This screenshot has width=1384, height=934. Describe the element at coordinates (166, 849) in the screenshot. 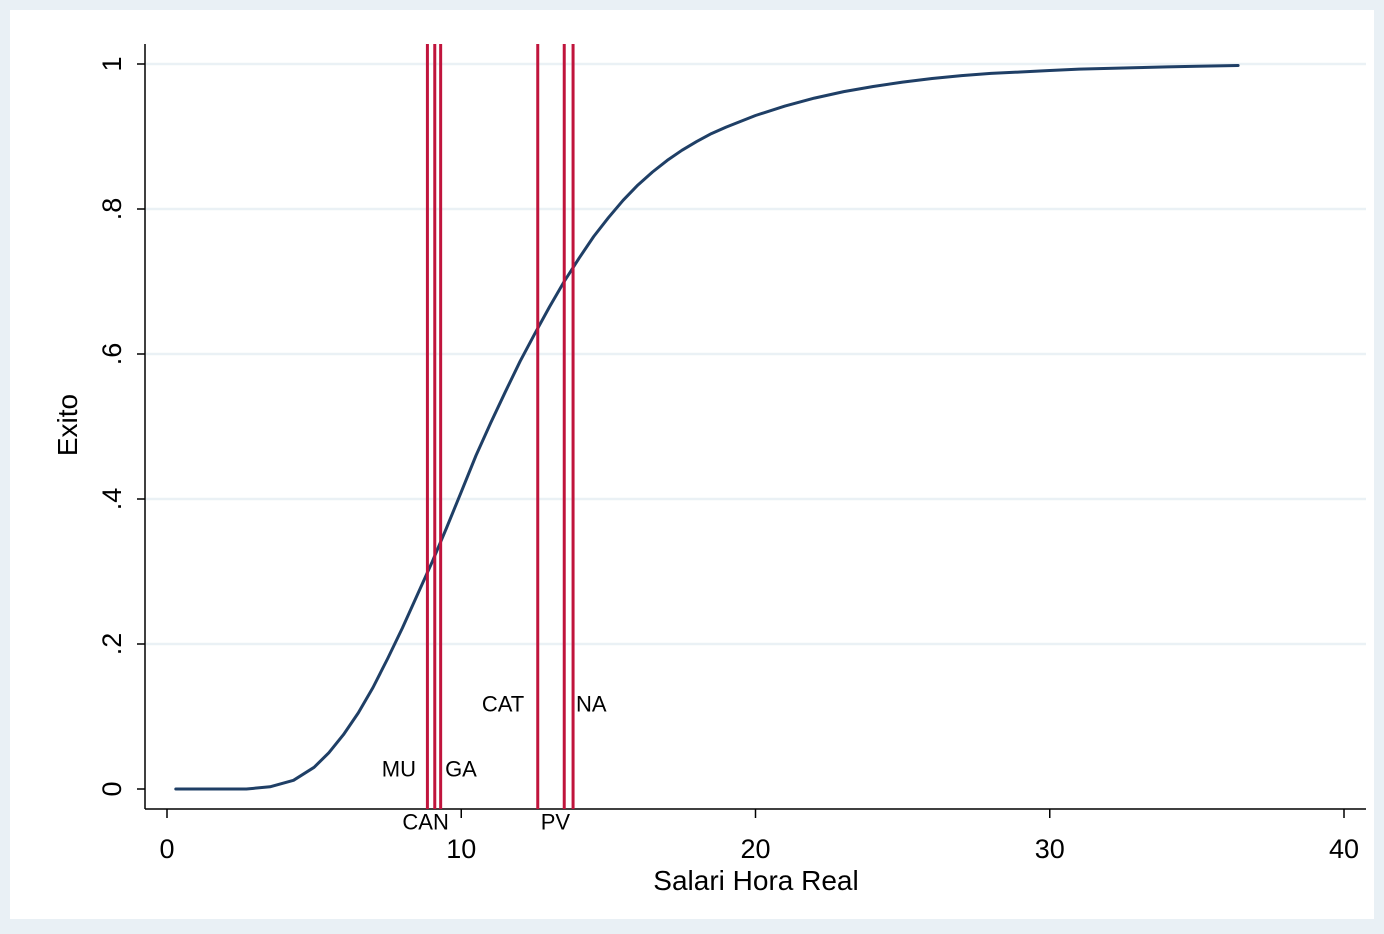

I see `x-tick-label: 0` at that location.